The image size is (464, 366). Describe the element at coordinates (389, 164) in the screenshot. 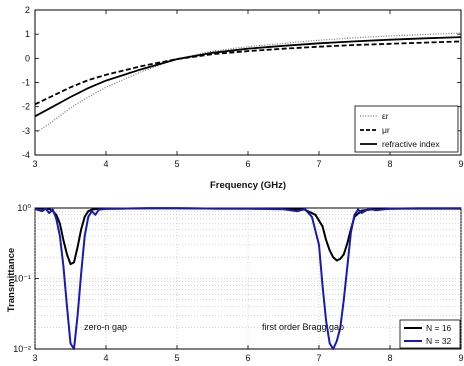

I see `top-x-tick-label: 8` at that location.